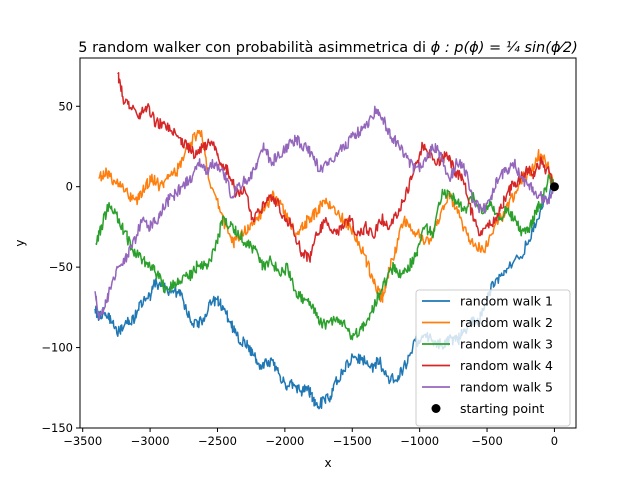 The image size is (640, 480). I want to click on legend-label: random walk 2, so click(506, 322).